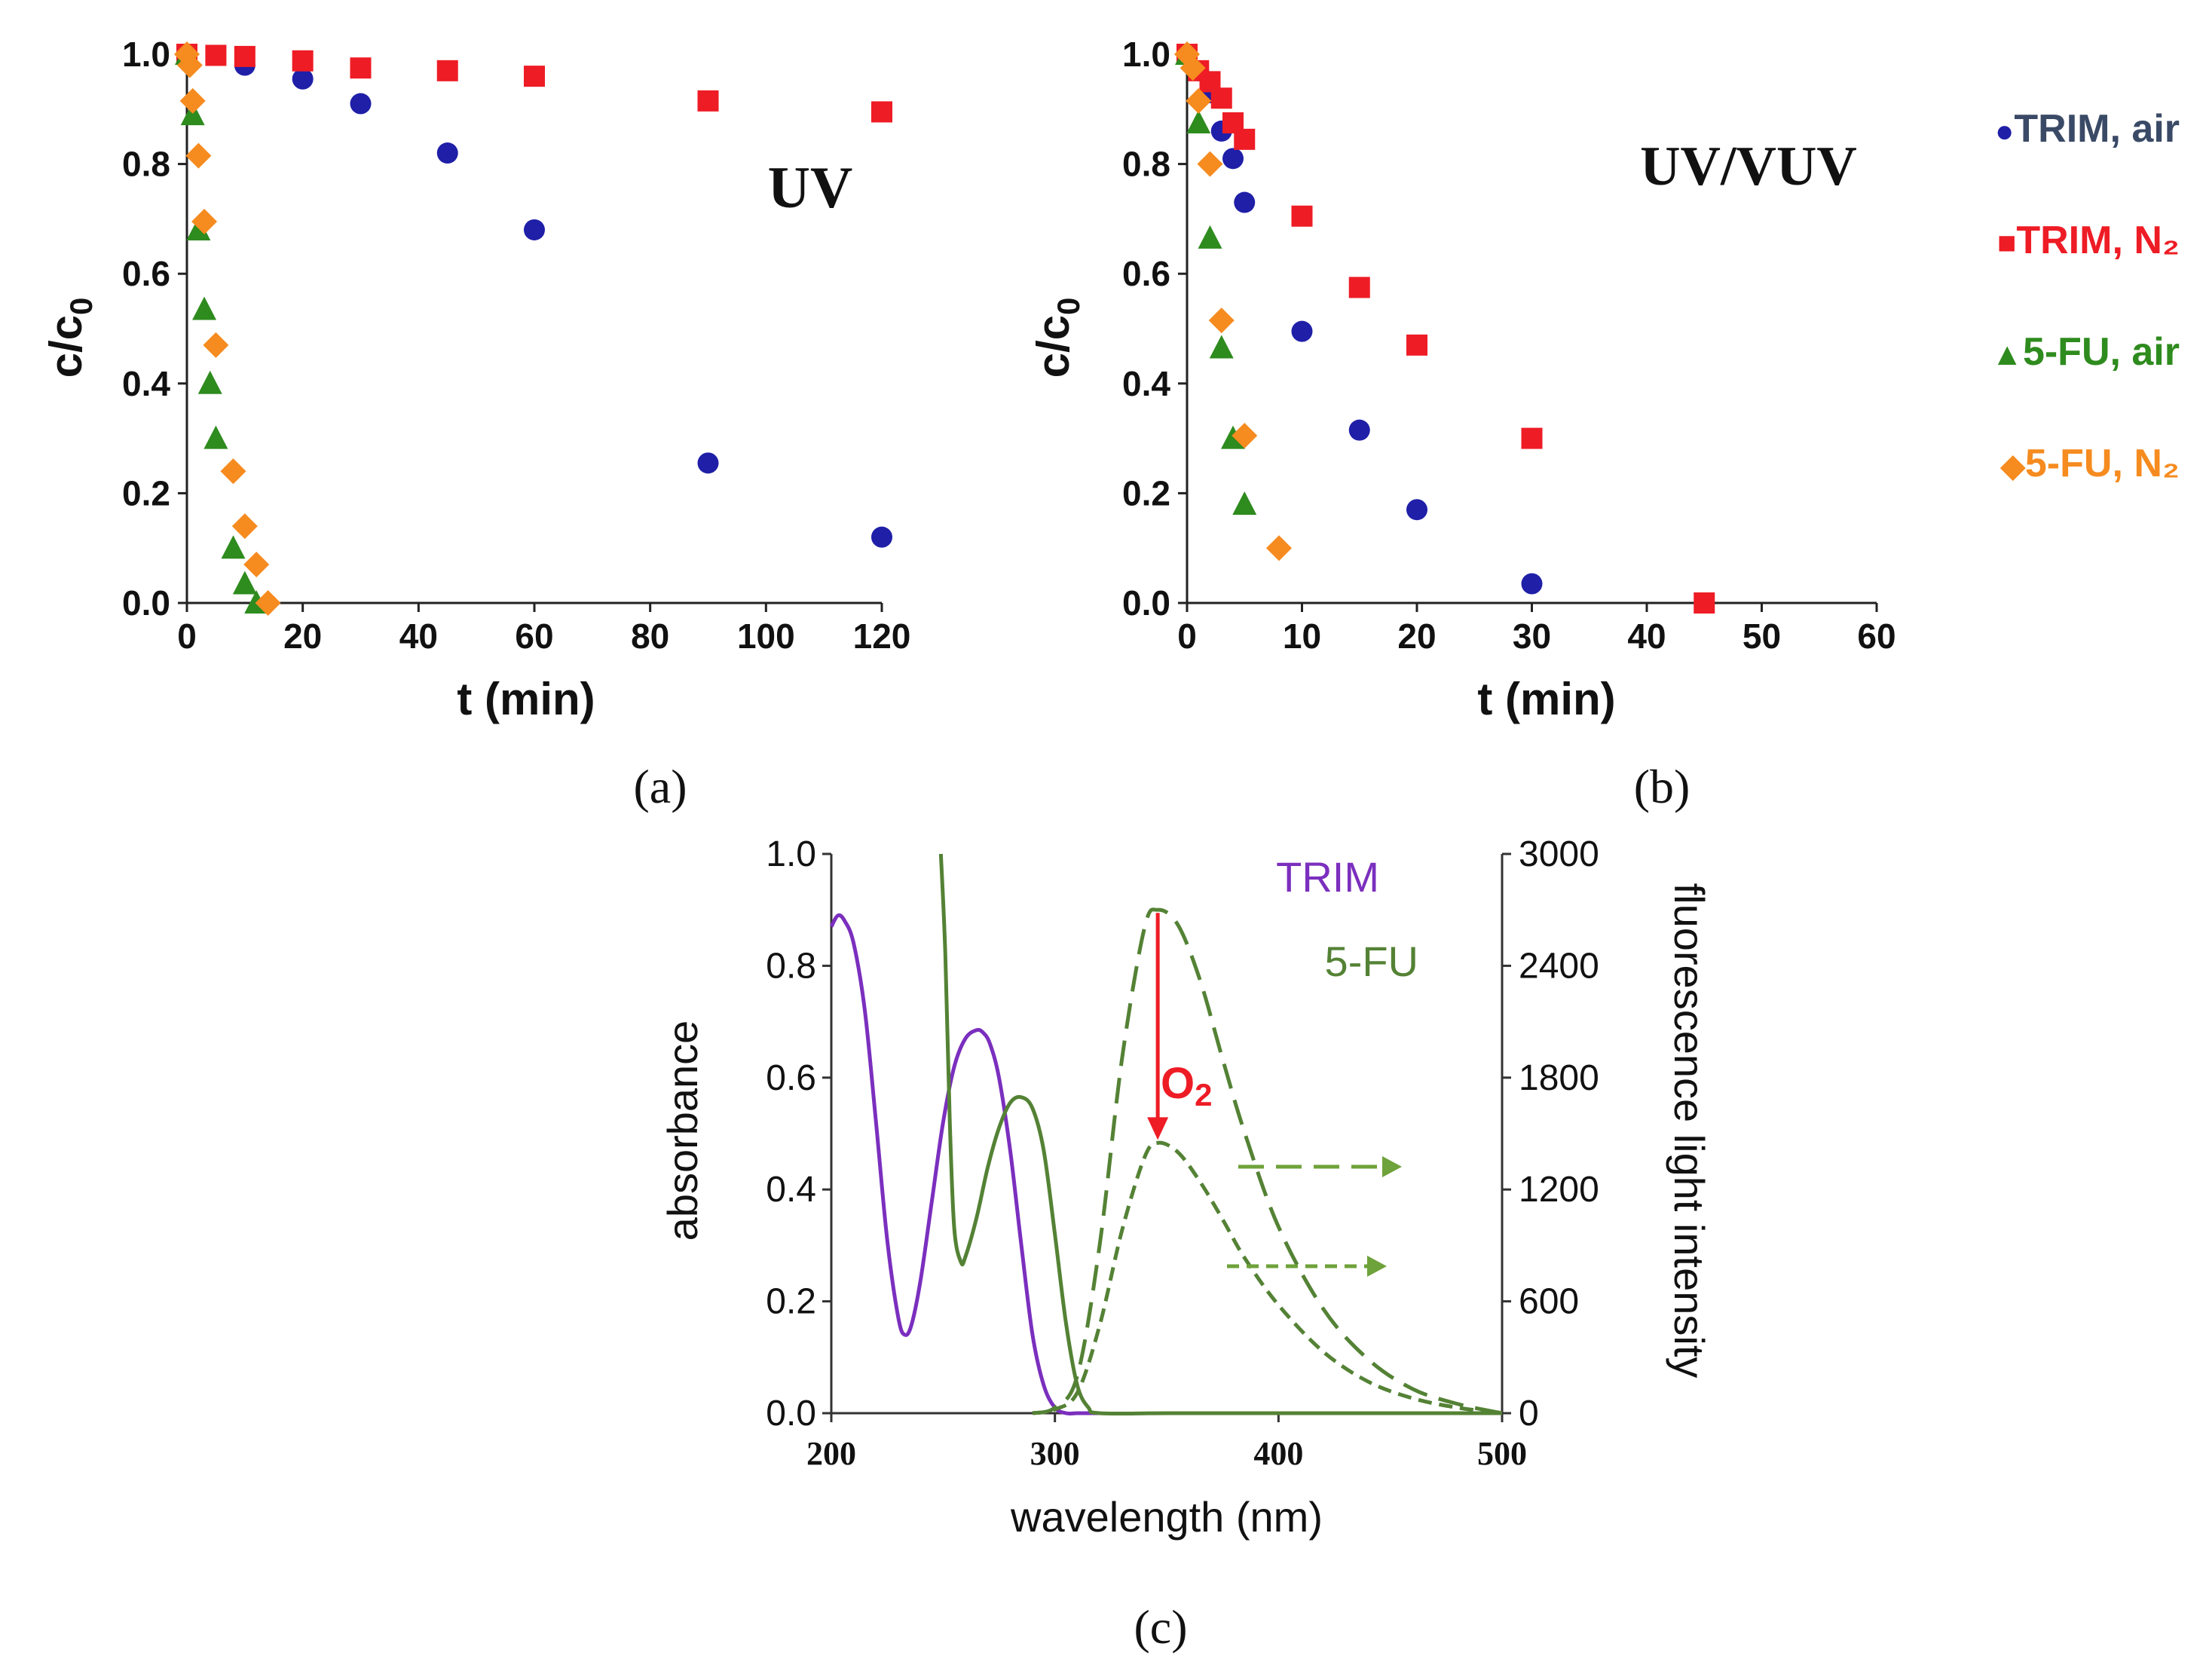 This screenshot has width=2203, height=1680. Describe the element at coordinates (81, 306) in the screenshot. I see `panel-a-ylabel-sub: 0` at that location.